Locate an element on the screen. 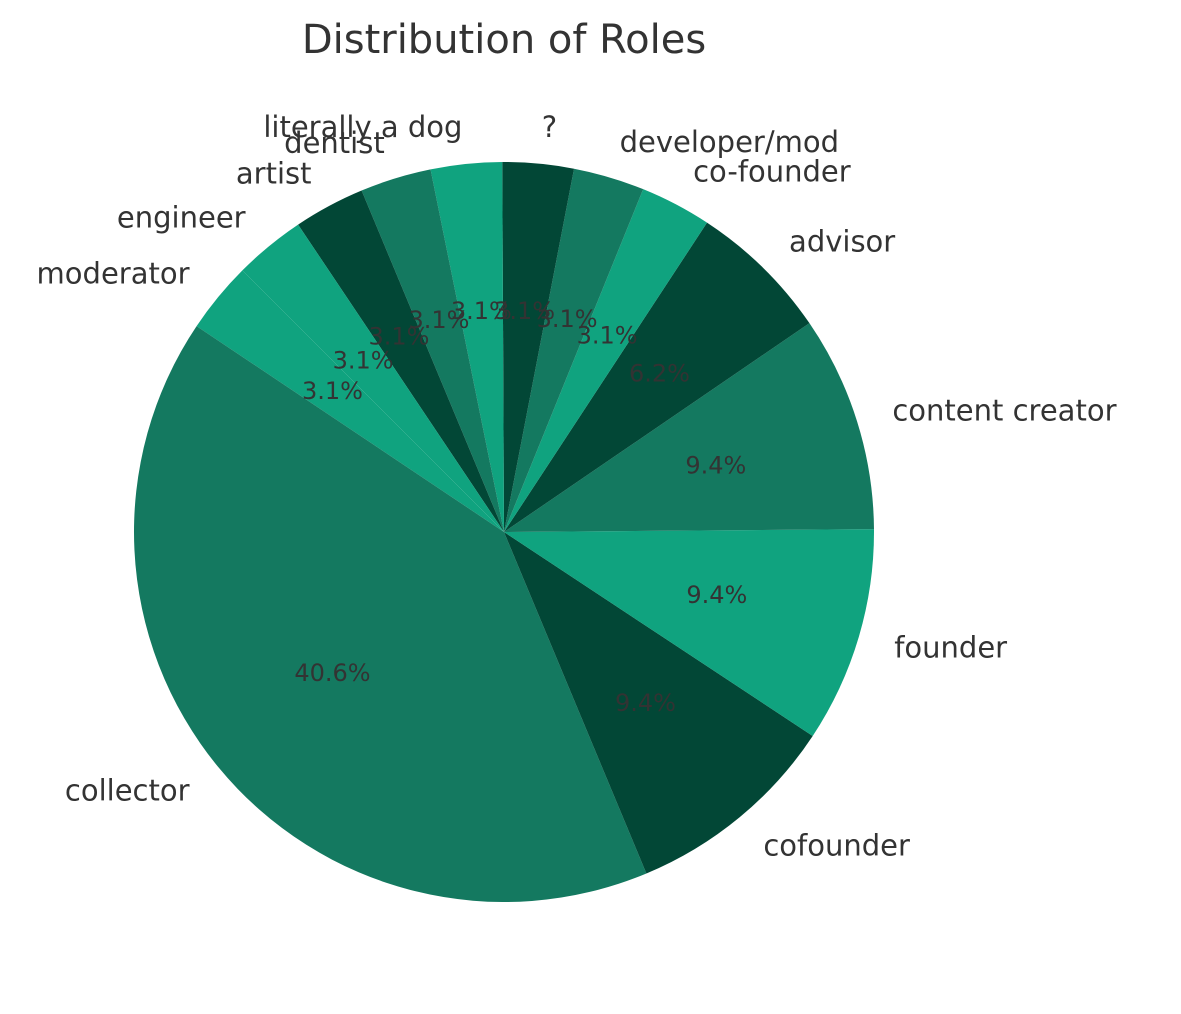  pie-slice-founder is located at coordinates (689, 632).